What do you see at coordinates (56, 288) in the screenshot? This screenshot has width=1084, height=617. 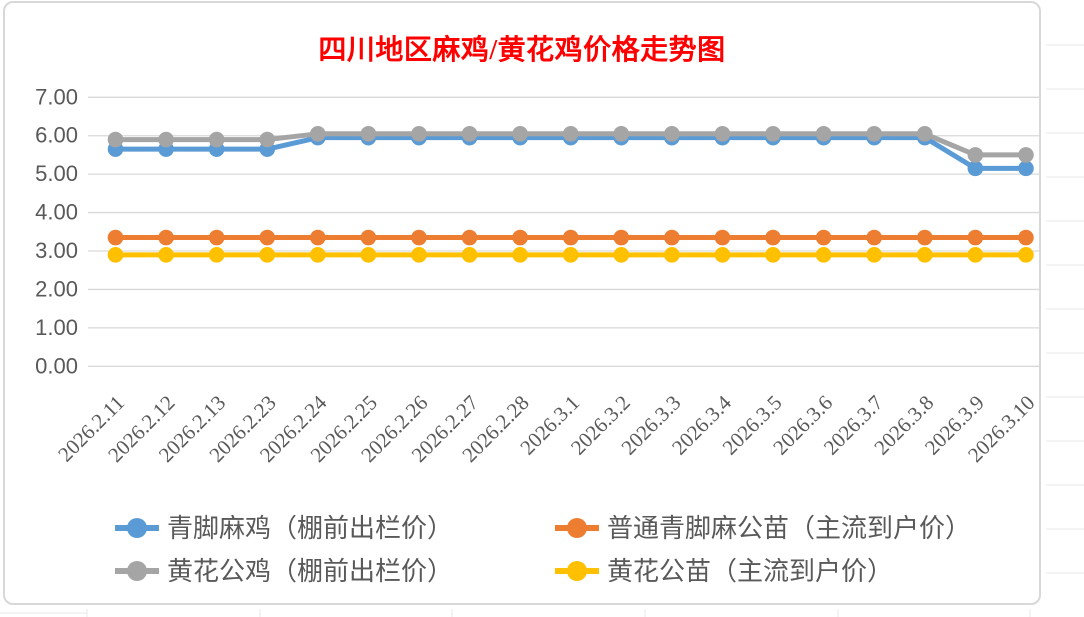 I see `y-tick-label: 2.00` at bounding box center [56, 288].